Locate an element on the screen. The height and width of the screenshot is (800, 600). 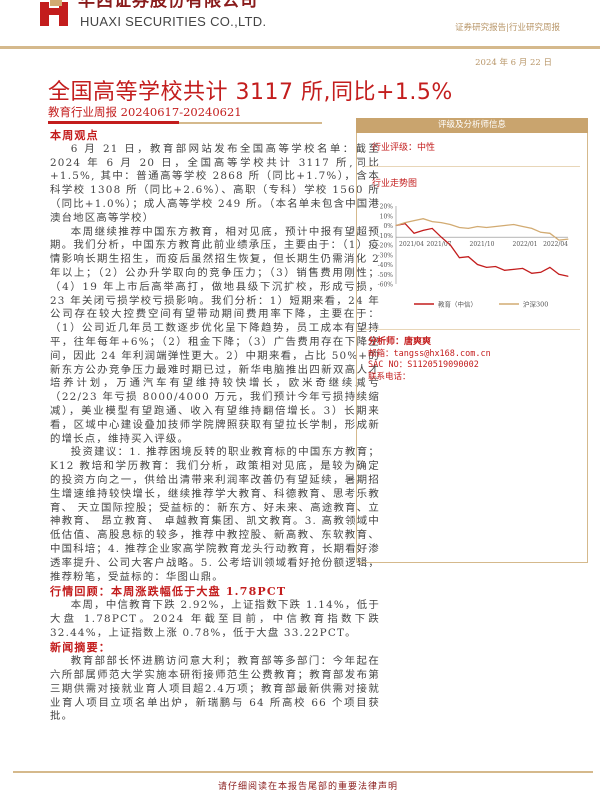
x-tick-label: 2022/04 is located at coordinates (555, 244).